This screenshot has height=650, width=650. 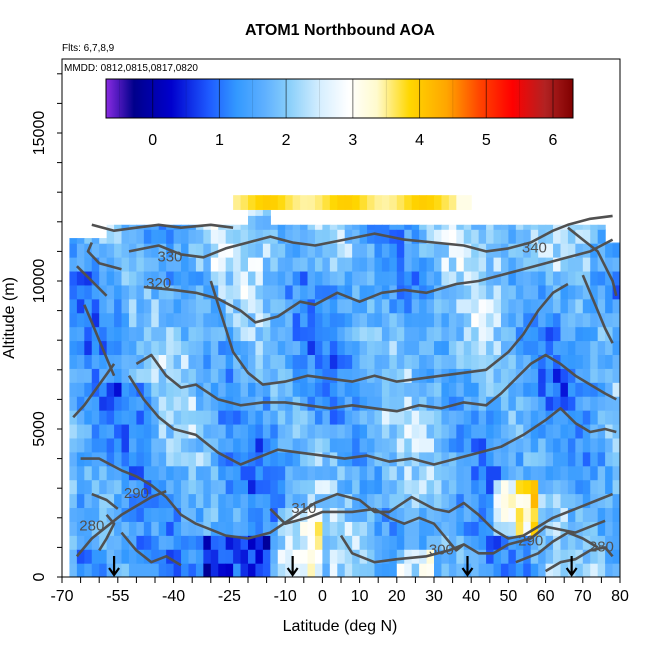 What do you see at coordinates (117, 596) in the screenshot?
I see `x-tick-label: -55` at bounding box center [117, 596].